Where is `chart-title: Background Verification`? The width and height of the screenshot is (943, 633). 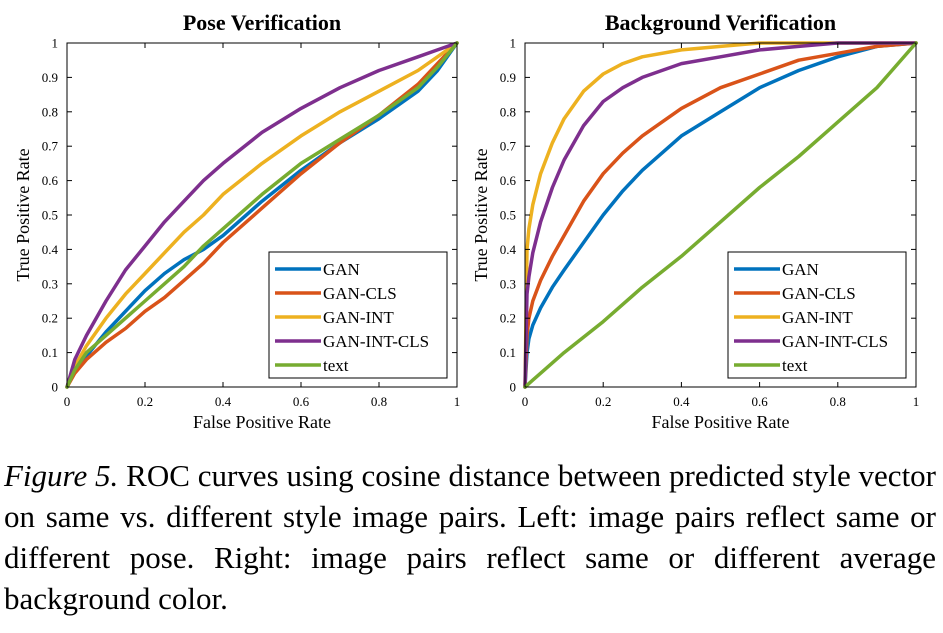 chart-title: Background Verification is located at coordinates (720, 22).